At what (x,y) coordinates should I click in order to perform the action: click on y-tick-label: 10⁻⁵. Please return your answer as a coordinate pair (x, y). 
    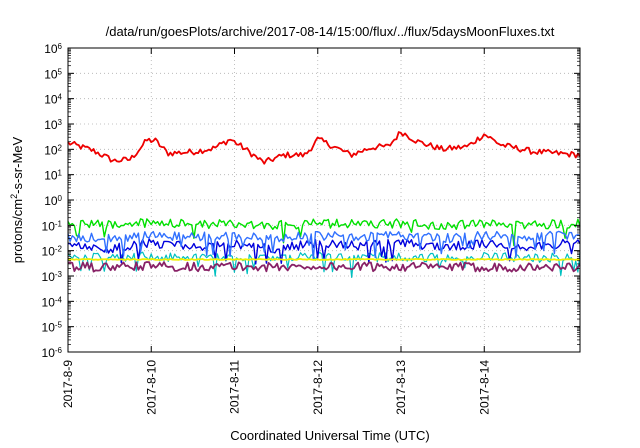
    Looking at the image, I should click on (52, 327).